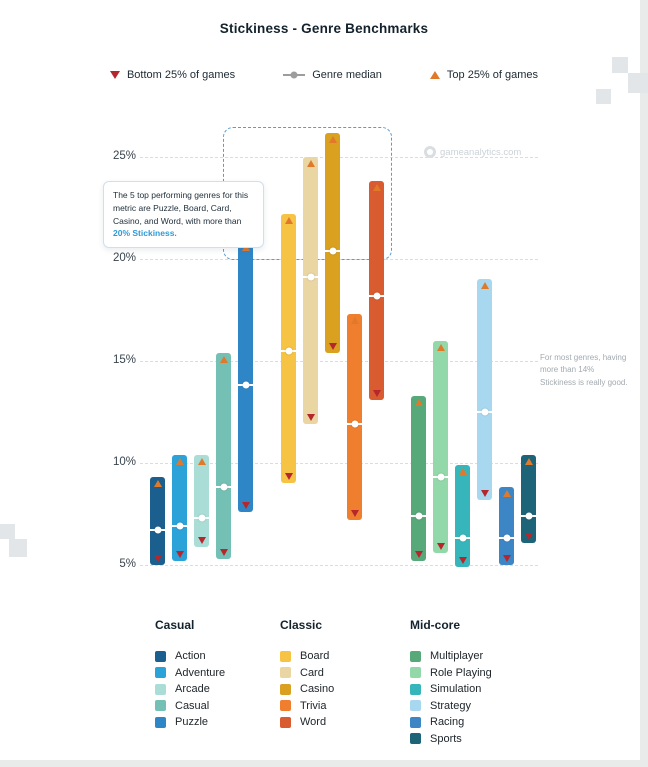 This screenshot has height=767, width=648. I want to click on bar-casual, so click(223, 455).